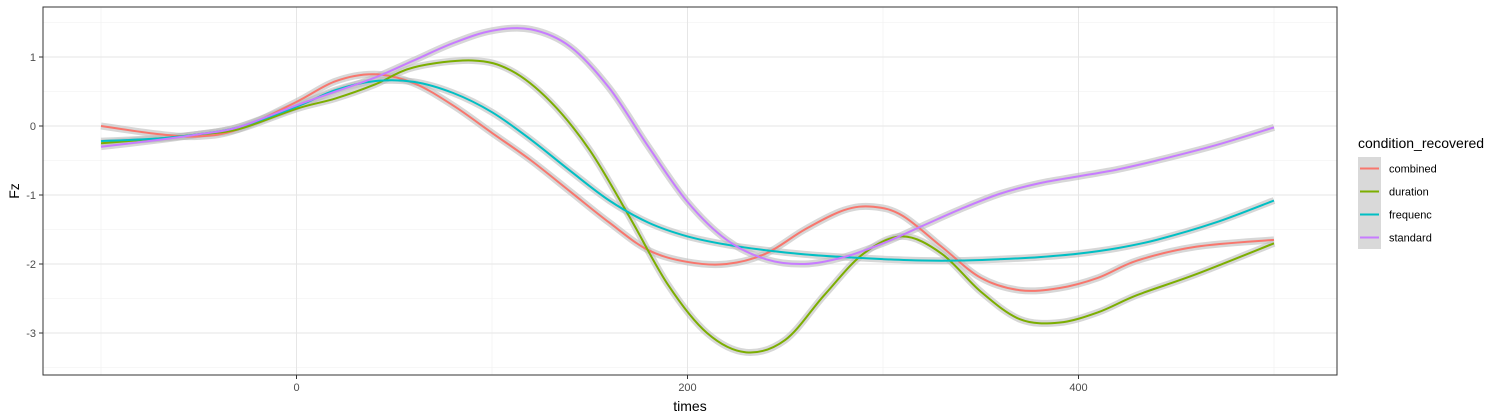  I want to click on y-tick-label: -2, so click(31, 265).